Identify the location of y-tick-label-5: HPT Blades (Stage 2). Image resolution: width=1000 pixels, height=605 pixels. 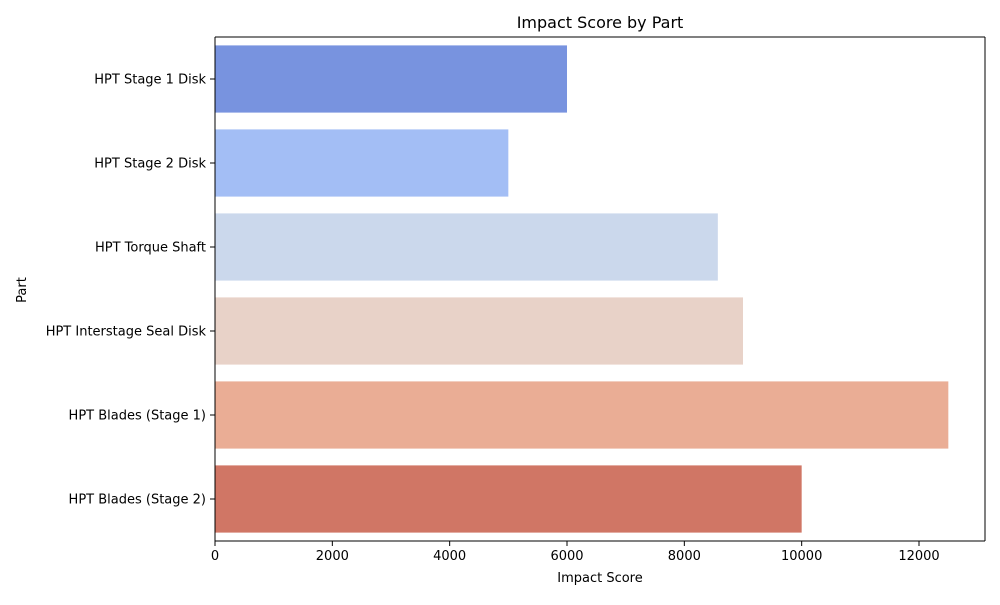
(137, 500).